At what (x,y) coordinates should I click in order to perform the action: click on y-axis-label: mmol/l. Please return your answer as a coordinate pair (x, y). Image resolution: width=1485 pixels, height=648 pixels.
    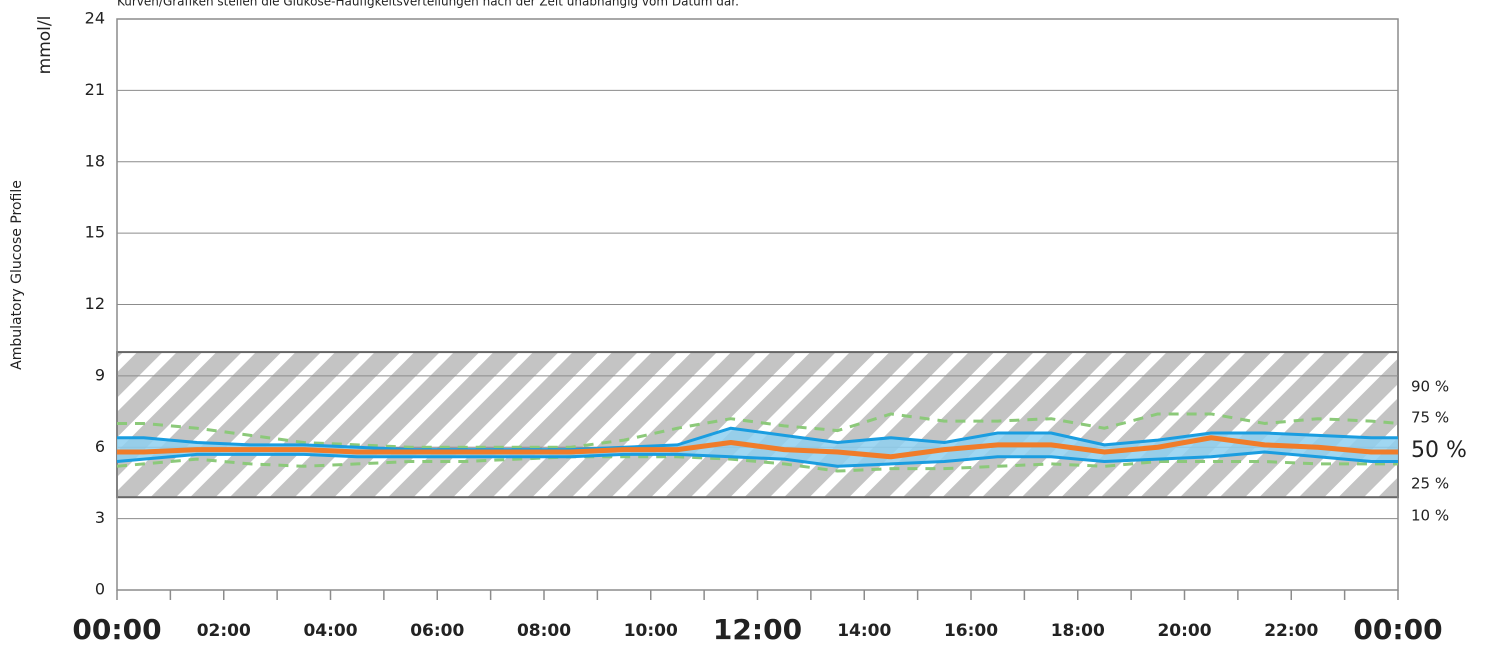
    Looking at the image, I should click on (45, 45).